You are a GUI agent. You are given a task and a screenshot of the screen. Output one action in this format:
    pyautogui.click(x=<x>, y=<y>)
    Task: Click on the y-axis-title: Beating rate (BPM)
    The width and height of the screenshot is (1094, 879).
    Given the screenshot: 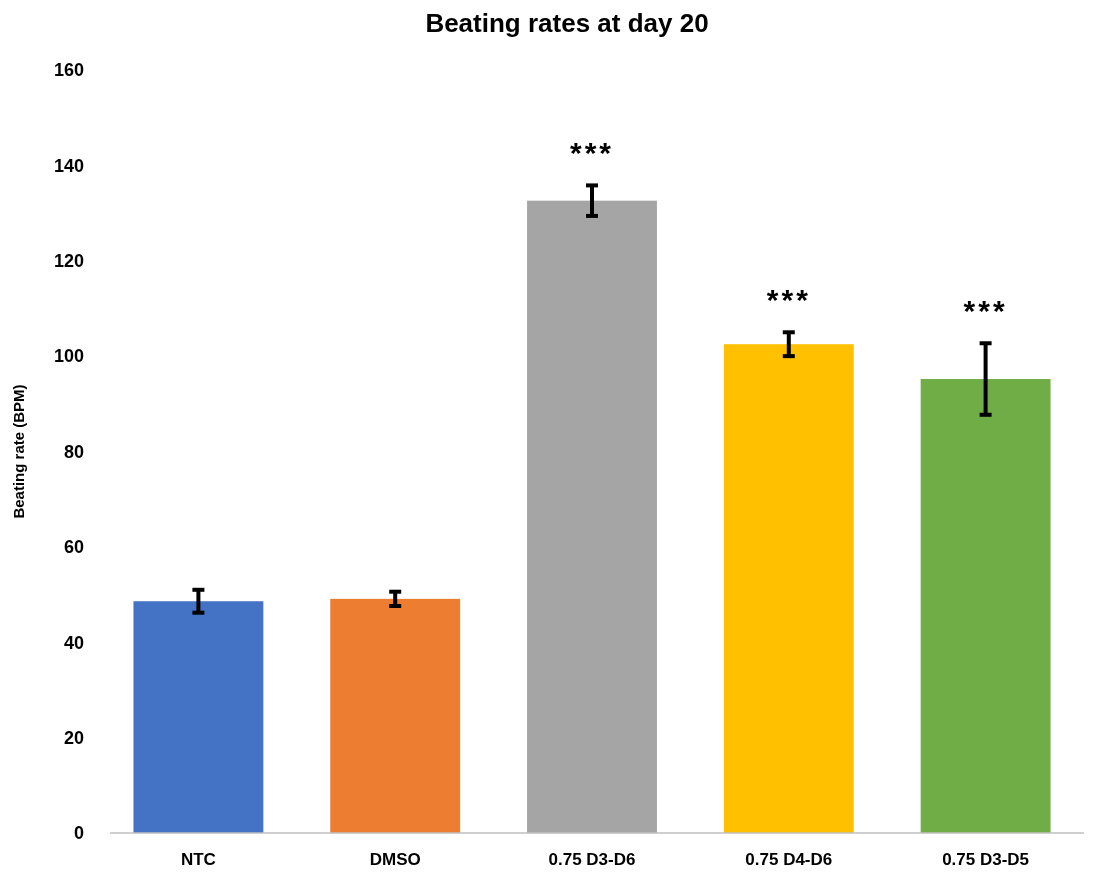 What is the action you would take?
    pyautogui.click(x=18, y=451)
    